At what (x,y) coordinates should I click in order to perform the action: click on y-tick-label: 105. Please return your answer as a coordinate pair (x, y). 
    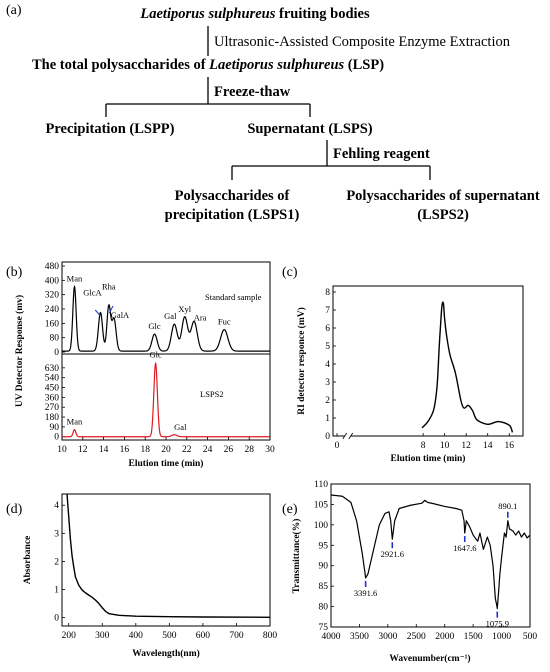
    Looking at the image, I should click on (321, 505).